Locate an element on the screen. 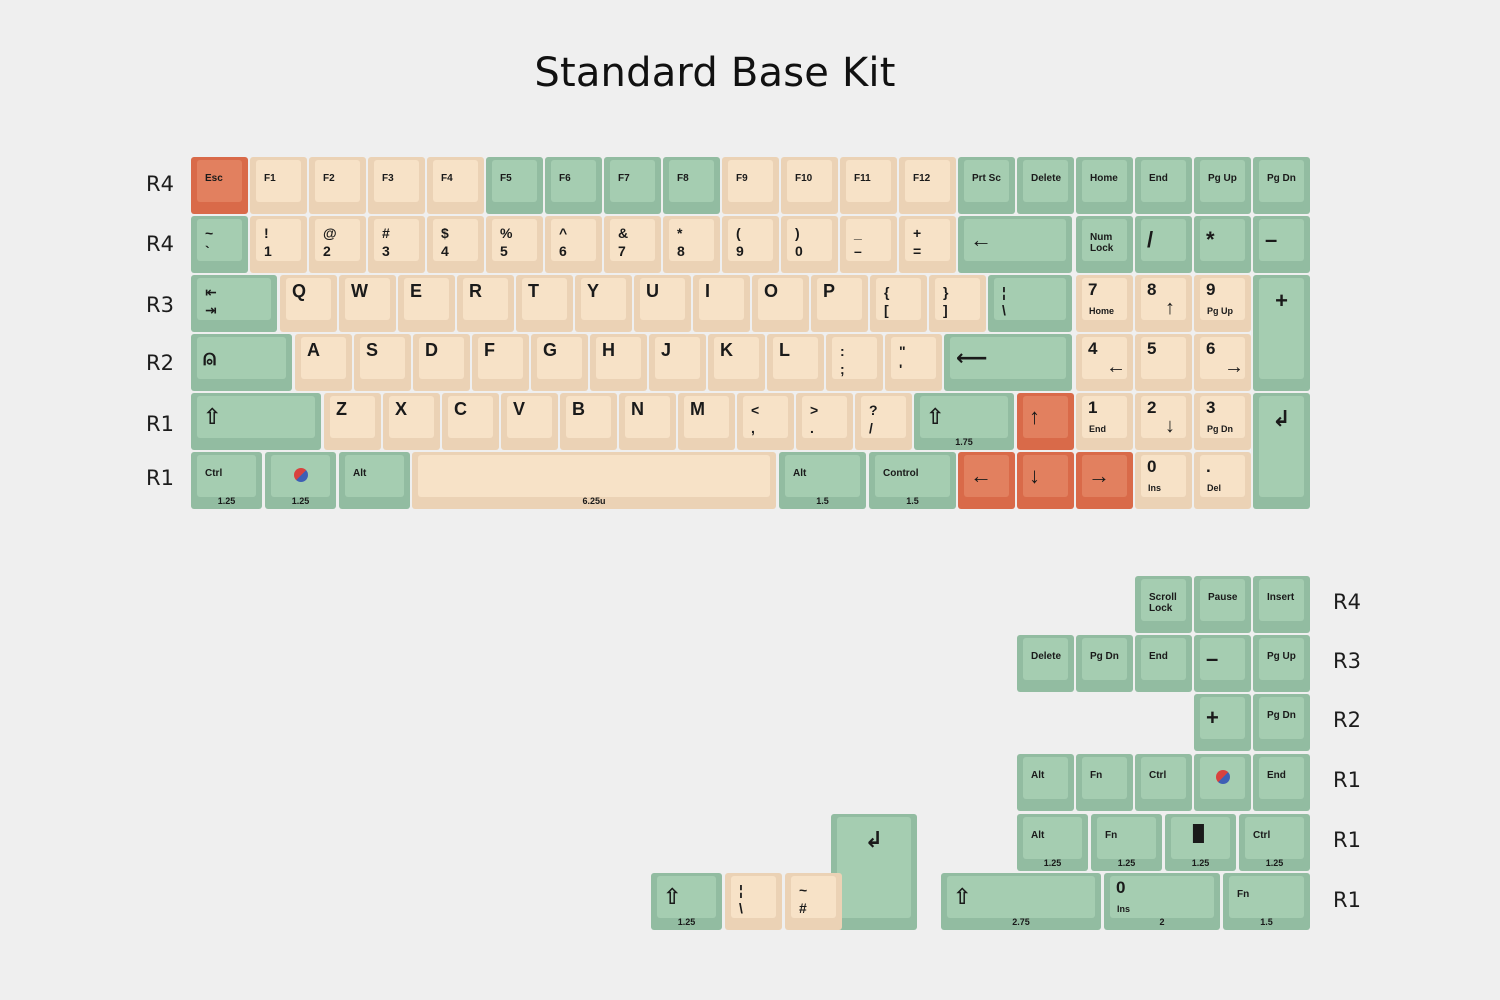  key-legend: F is located at coordinates (489, 350).